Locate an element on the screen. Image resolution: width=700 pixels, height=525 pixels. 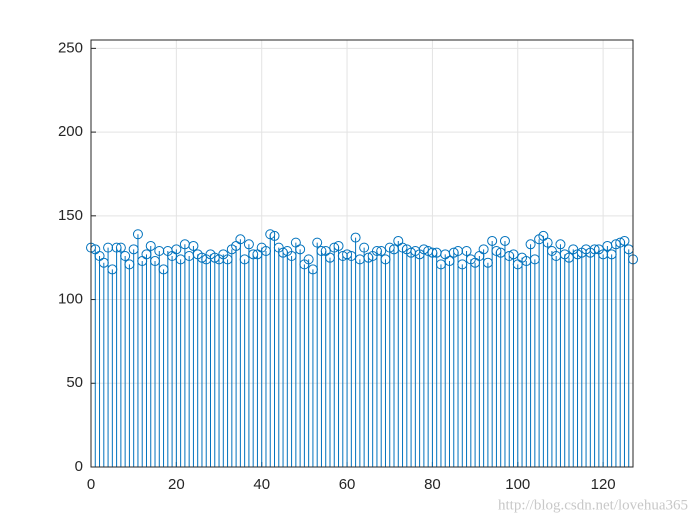
x-tick-label: 60 is located at coordinates (347, 484).